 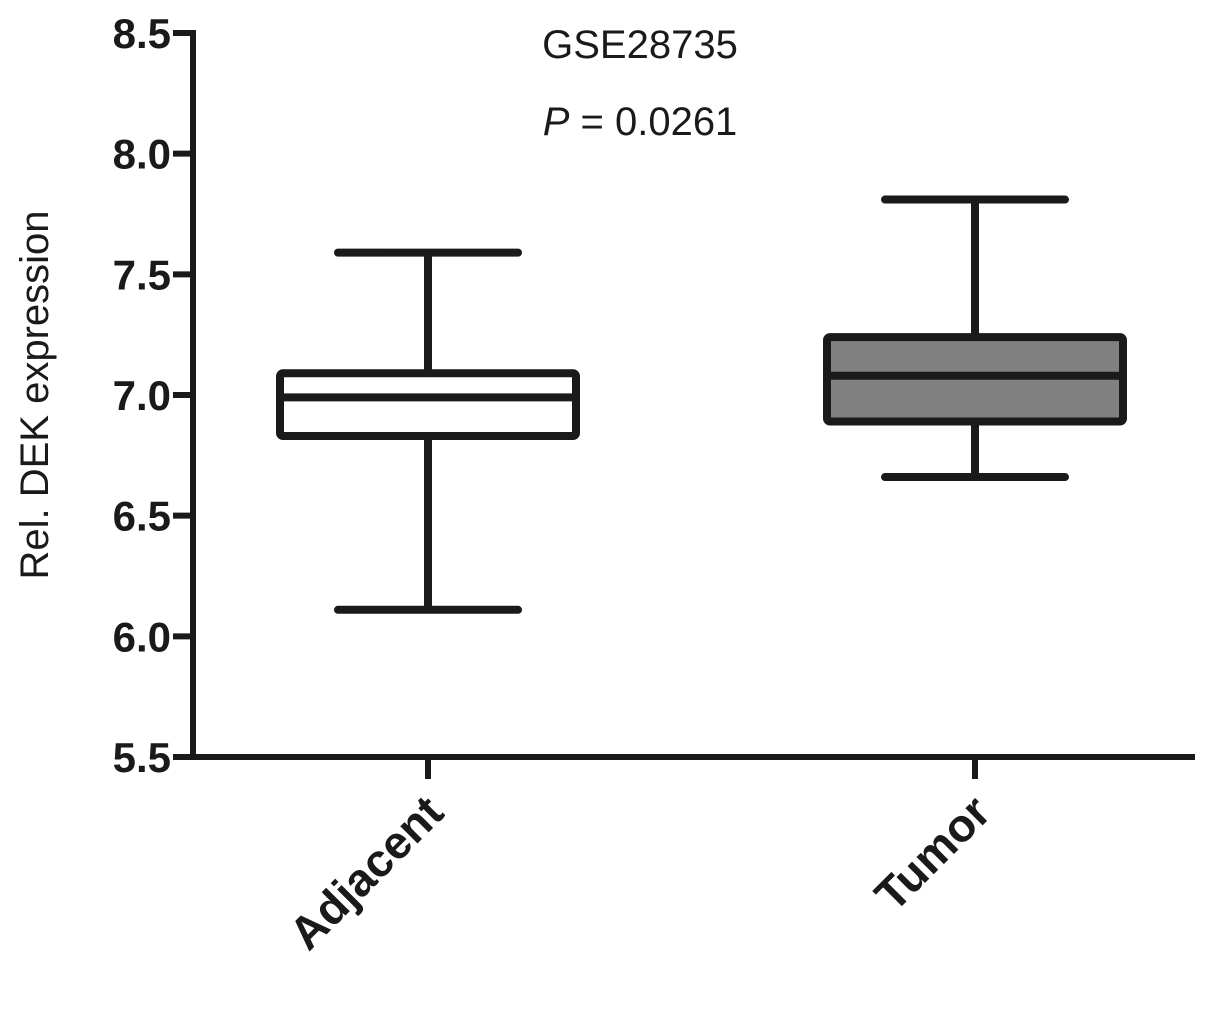 I want to click on p-value-symbol: P, so click(x=556, y=122).